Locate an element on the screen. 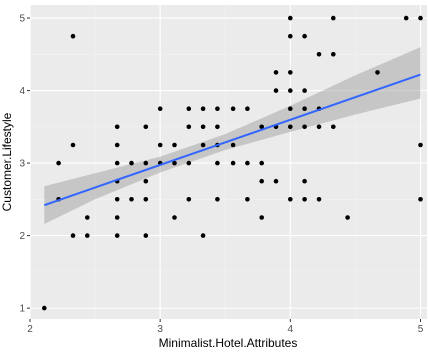 The width and height of the screenshot is (428, 352). y-tick-label: 2 is located at coordinates (22, 236).